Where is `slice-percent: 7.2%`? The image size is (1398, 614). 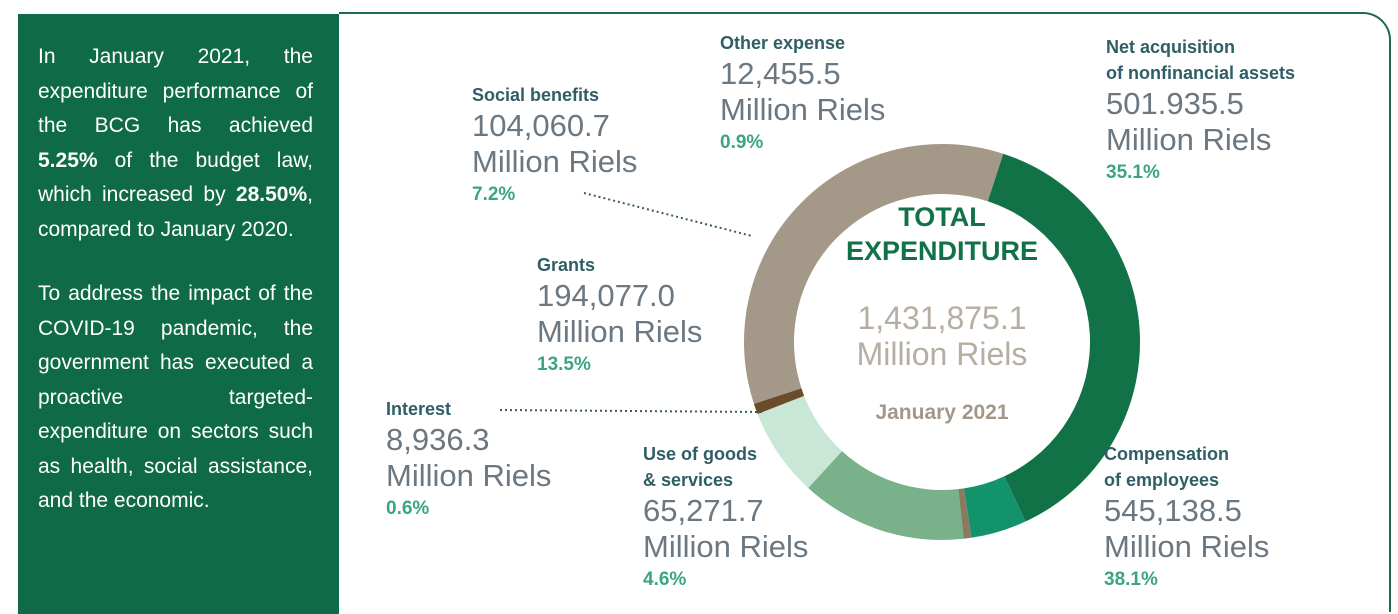
slice-percent: 7.2% is located at coordinates (494, 194).